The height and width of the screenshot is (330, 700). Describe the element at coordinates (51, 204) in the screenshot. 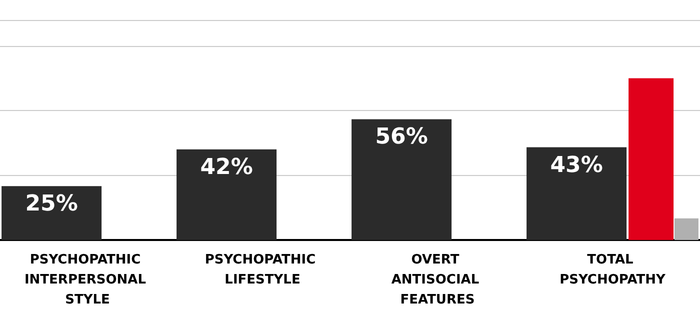

I see `data-label: 25%` at that location.